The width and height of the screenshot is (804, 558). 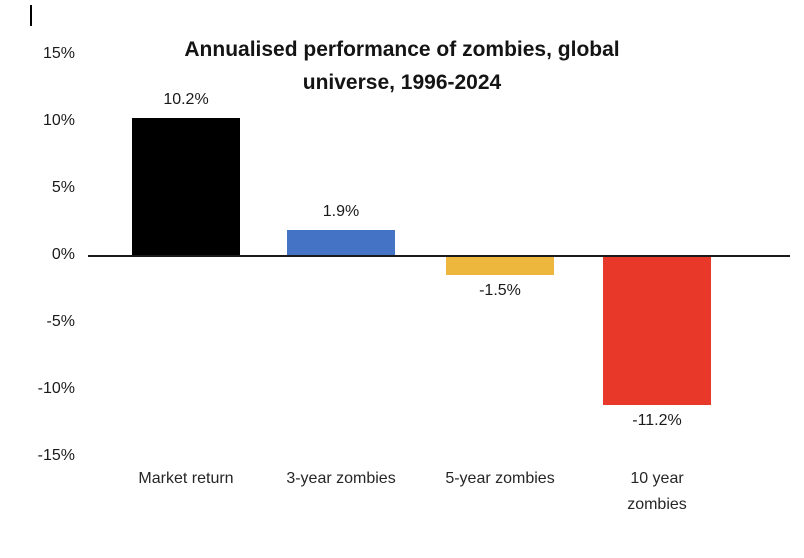 I want to click on y-axis-tick-label-10: 10%, so click(x=58, y=120).